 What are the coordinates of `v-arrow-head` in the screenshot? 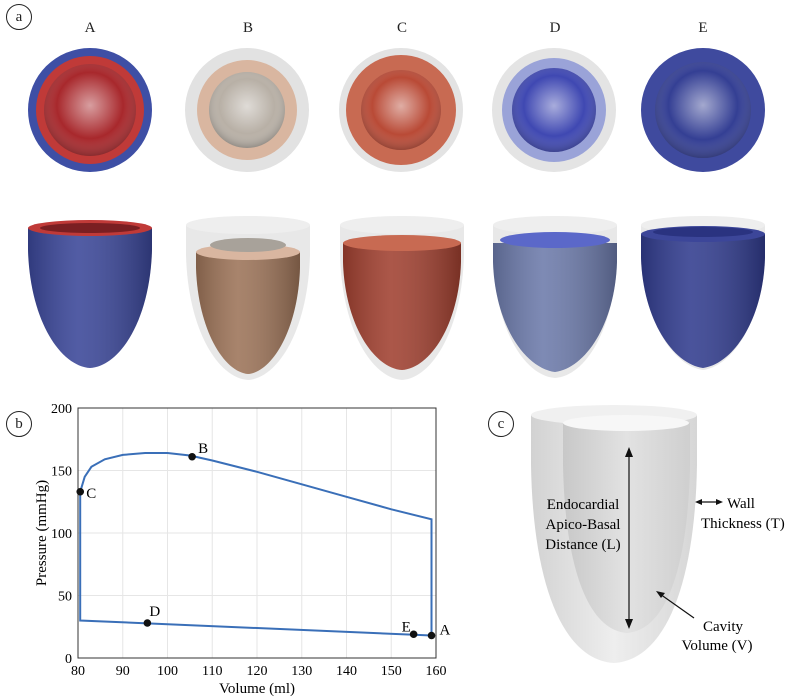 It's located at (660, 594).